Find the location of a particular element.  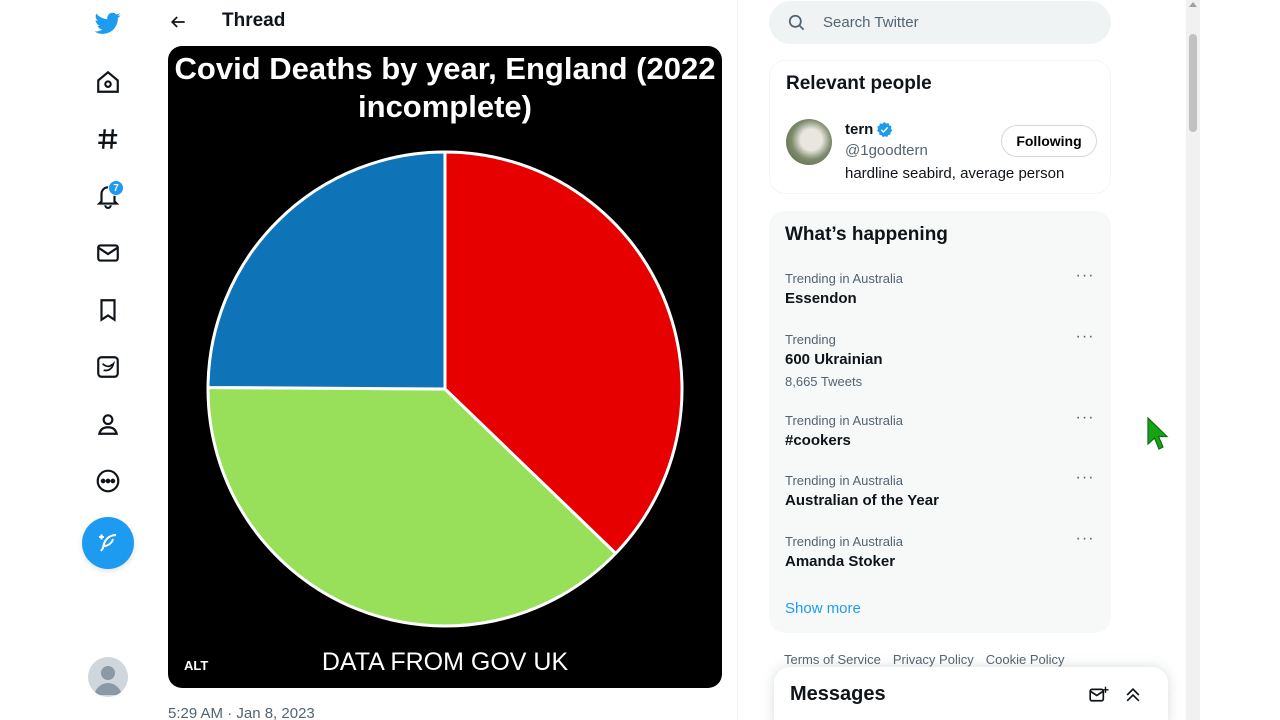

back-arrow-icon is located at coordinates (178, 22).